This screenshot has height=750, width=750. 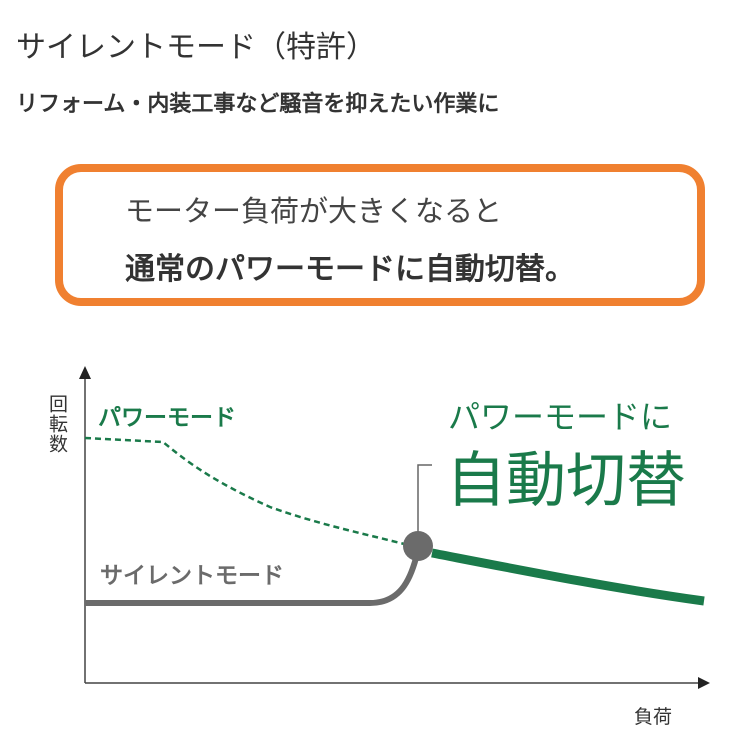 What do you see at coordinates (653, 717) in the screenshot?
I see `x-axis-label: 負荷` at bounding box center [653, 717].